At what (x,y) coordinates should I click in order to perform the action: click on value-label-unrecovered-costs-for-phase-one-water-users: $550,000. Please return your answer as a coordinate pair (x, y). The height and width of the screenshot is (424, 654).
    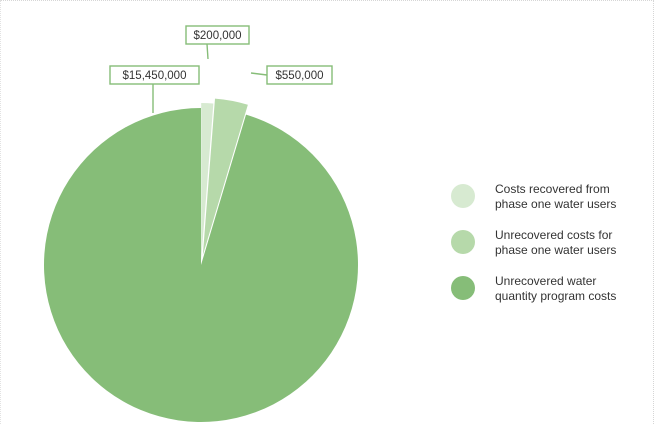
    Looking at the image, I should click on (291, 75).